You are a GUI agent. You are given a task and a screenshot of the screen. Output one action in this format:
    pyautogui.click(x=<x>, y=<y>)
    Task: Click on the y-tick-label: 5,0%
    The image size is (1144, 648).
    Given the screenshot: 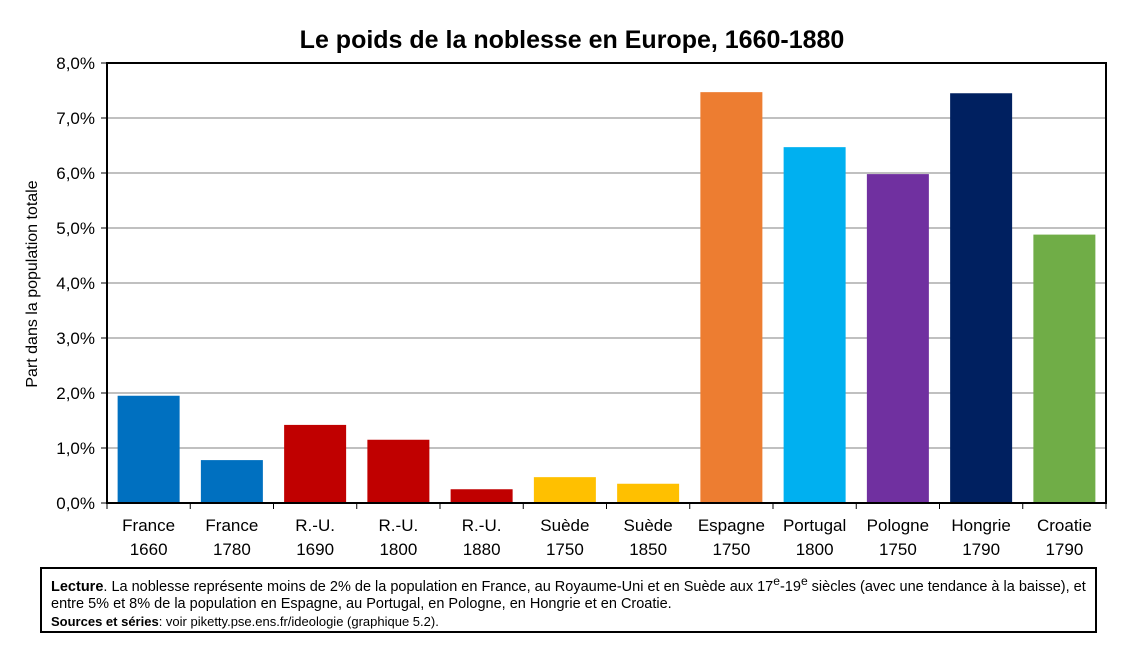 What is the action you would take?
    pyautogui.click(x=75, y=228)
    